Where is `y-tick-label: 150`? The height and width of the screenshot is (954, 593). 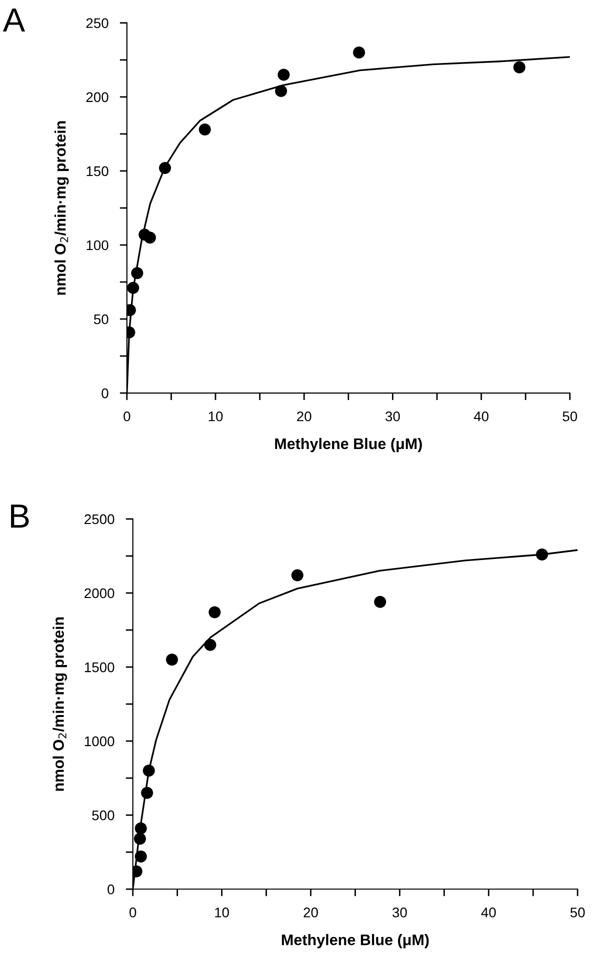 y-tick-label: 150 is located at coordinates (97, 171).